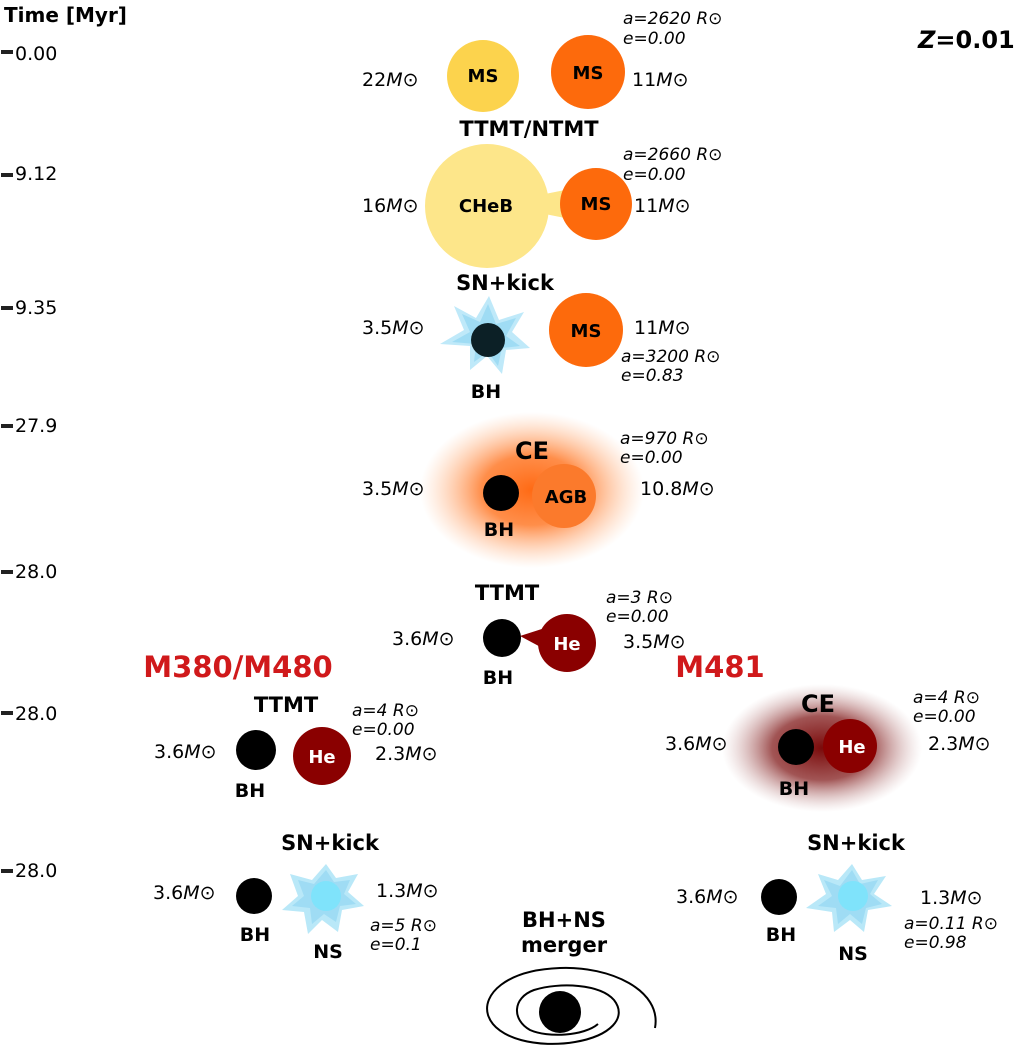 The height and width of the screenshot is (1058, 1025). Describe the element at coordinates (237, 667) in the screenshot. I see `model-label: M380/M480` at that location.